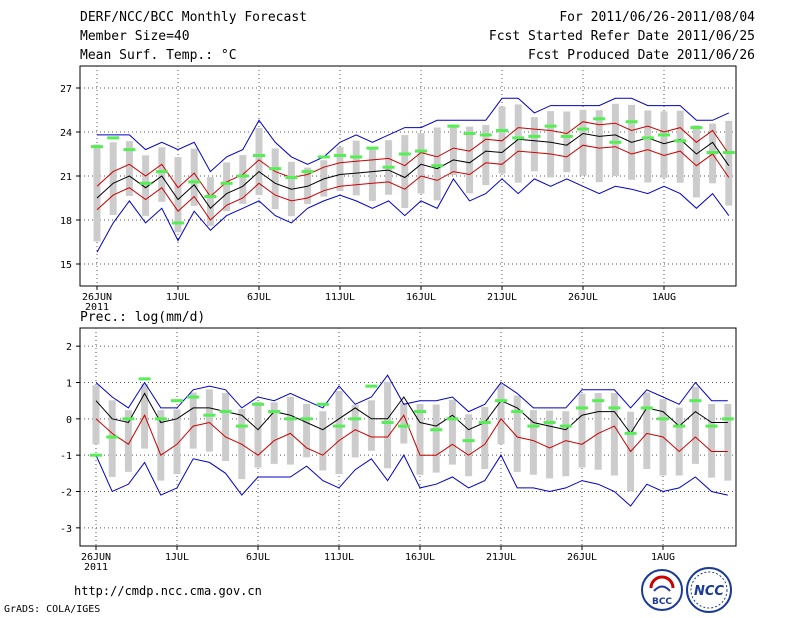 This screenshot has width=800, height=618. I want to click on prec-ytick-label: -3, so click(66, 529).